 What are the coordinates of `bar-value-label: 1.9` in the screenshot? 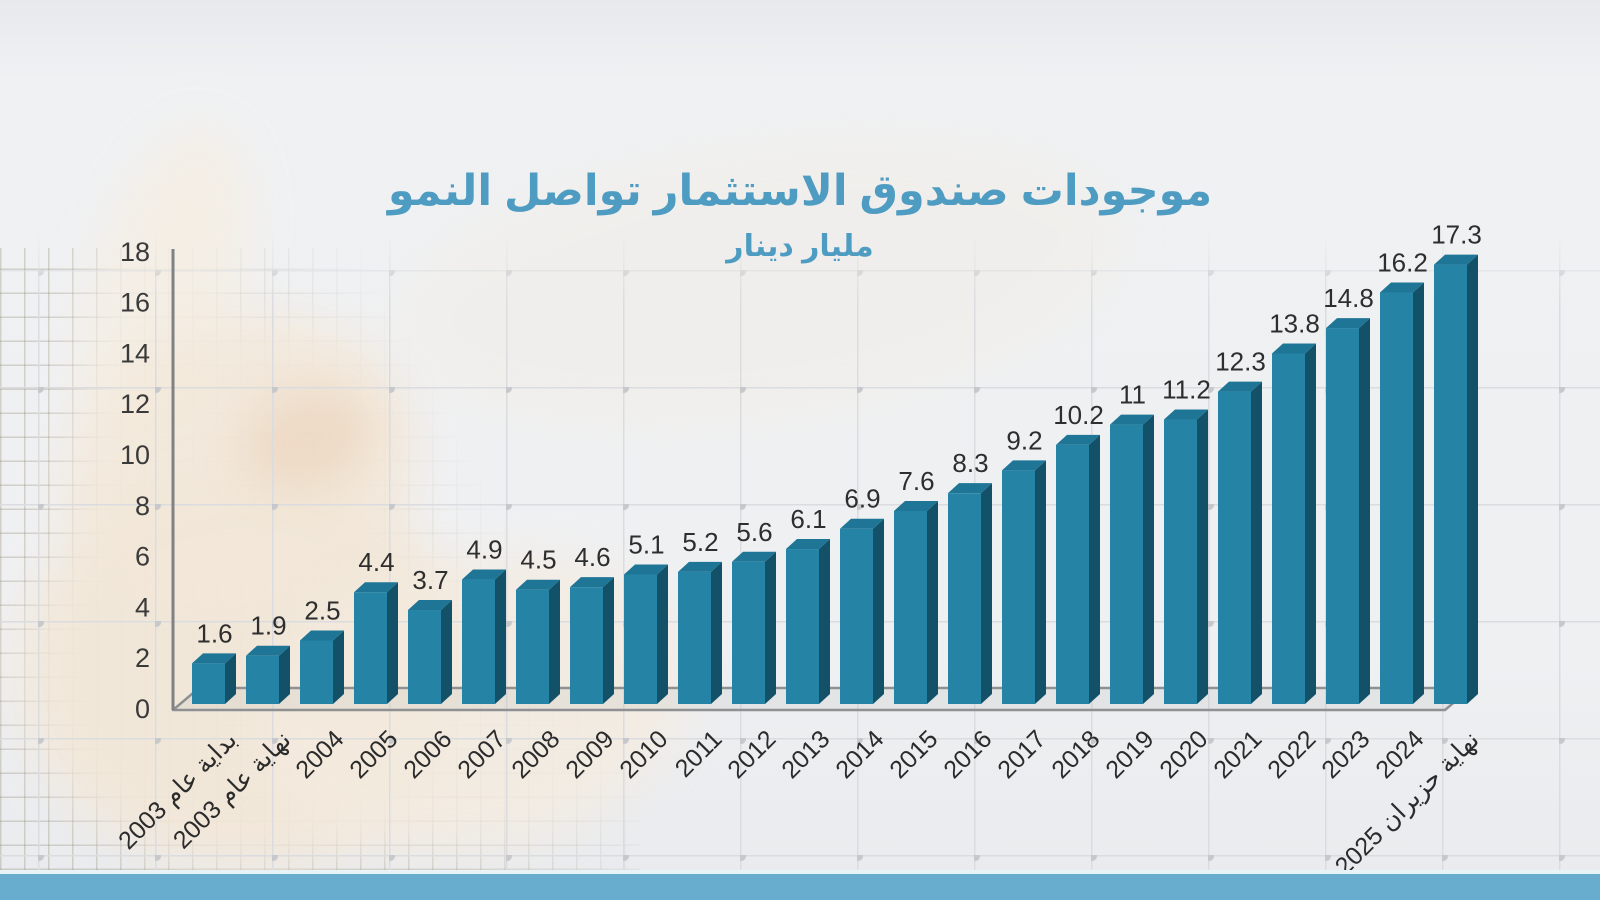 It's located at (268, 626).